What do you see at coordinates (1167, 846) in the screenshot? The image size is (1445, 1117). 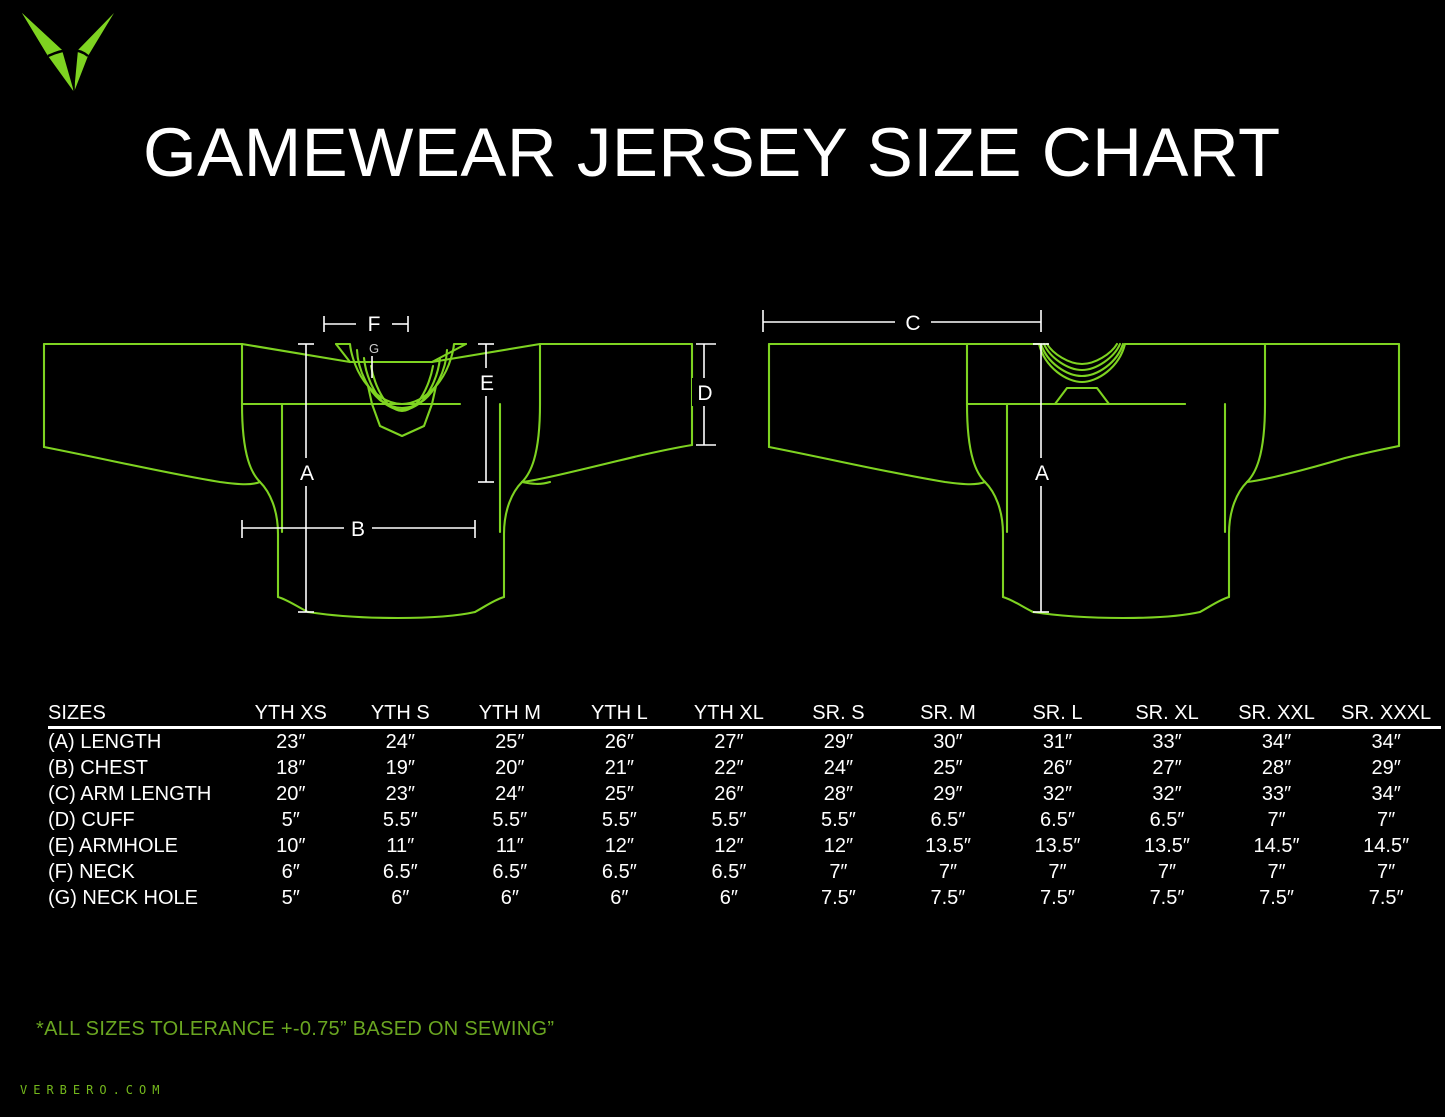 I see `cell-armhole-sr-xl: 13.5″` at bounding box center [1167, 846].